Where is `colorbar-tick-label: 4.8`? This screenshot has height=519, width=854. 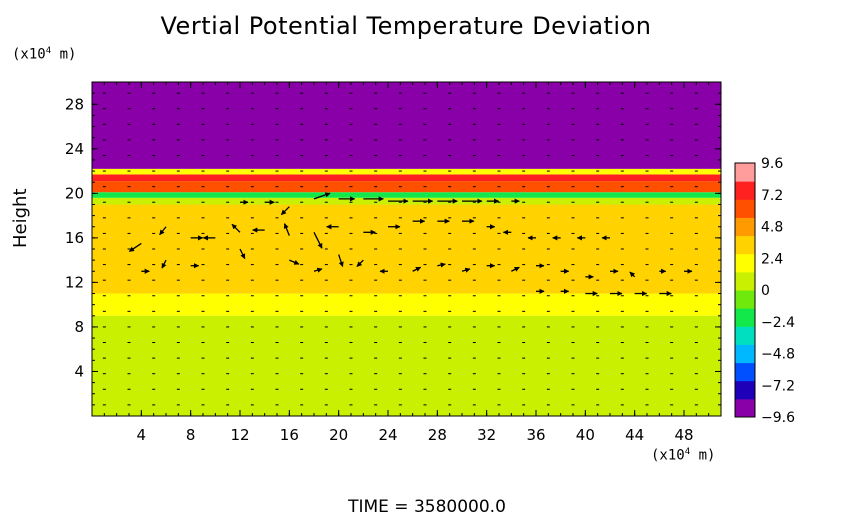 colorbar-tick-label: 4.8 is located at coordinates (772, 228).